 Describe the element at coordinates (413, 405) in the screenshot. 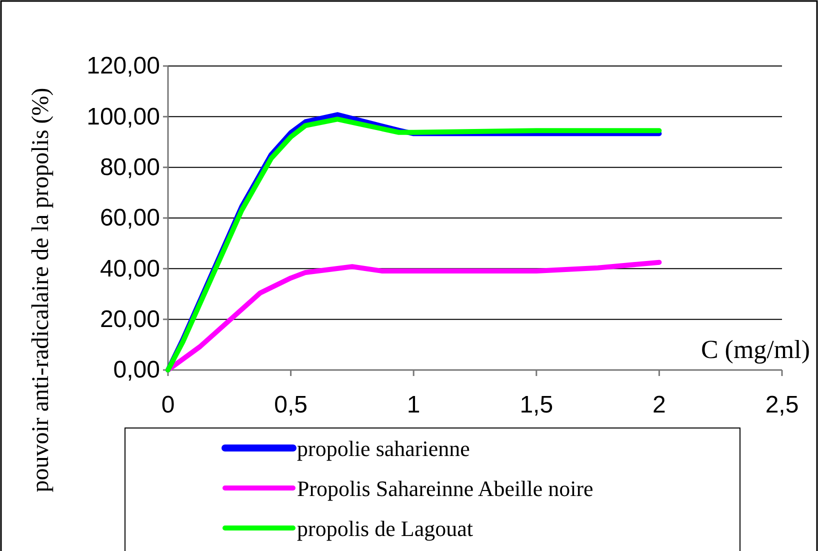

I see `x-tick-label: 1` at that location.